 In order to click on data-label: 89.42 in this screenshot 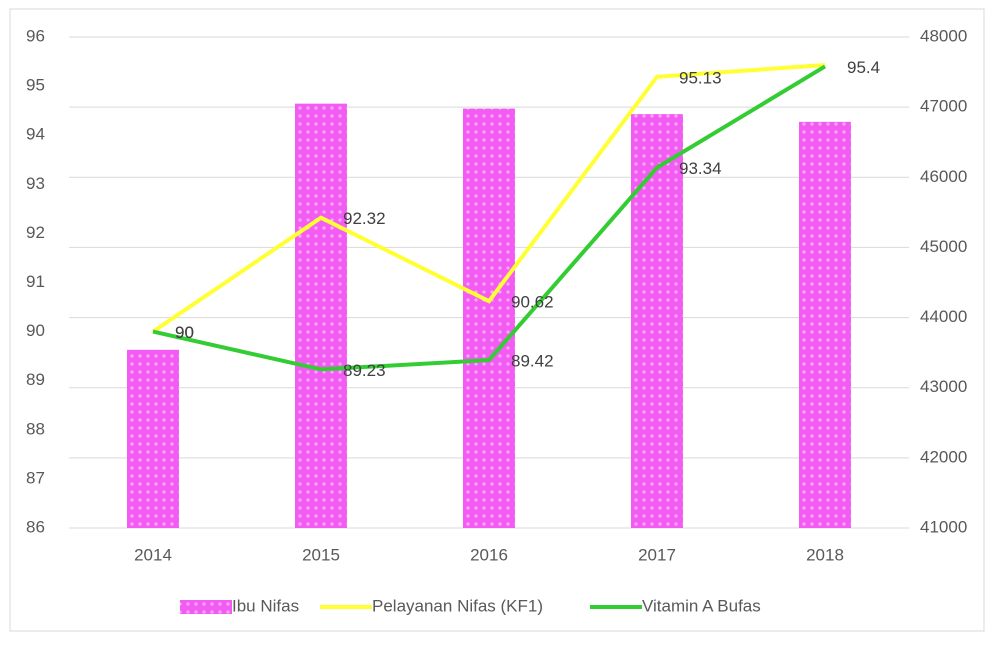, I will do `click(532, 361)`.